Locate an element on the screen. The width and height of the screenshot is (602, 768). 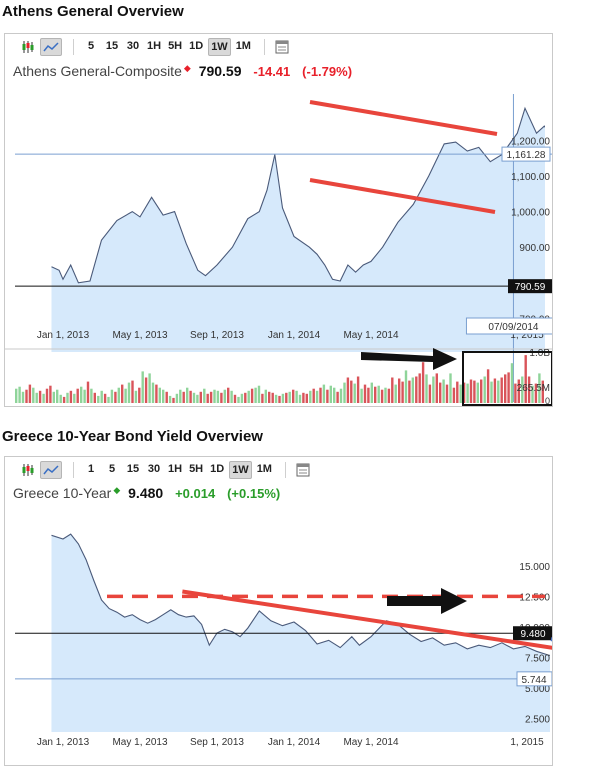
athens-interval-5: 5 is located at coordinates (91, 45).